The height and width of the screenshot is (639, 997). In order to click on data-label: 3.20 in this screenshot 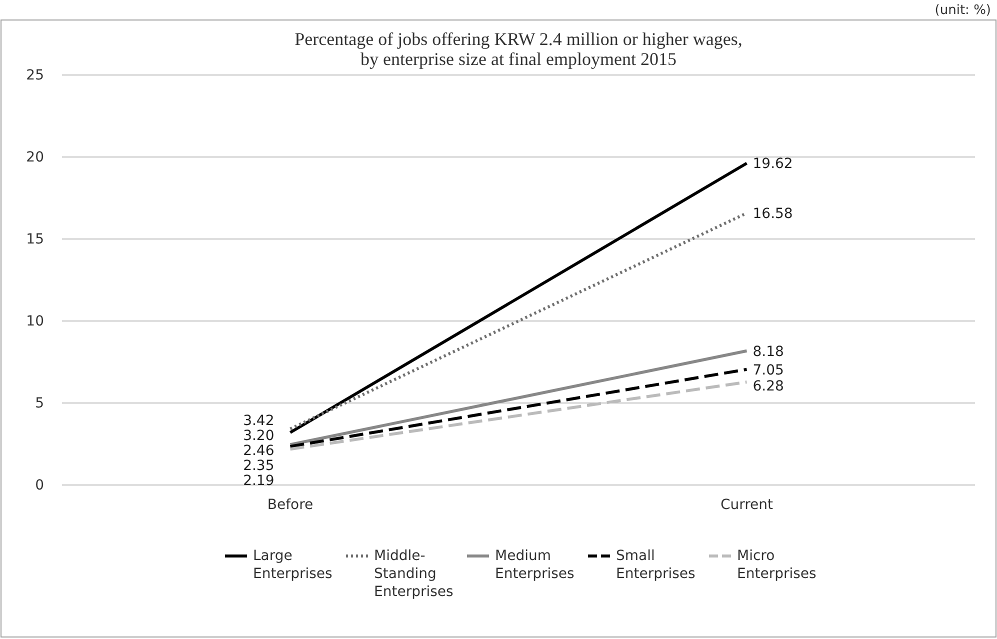, I will do `click(258, 436)`.